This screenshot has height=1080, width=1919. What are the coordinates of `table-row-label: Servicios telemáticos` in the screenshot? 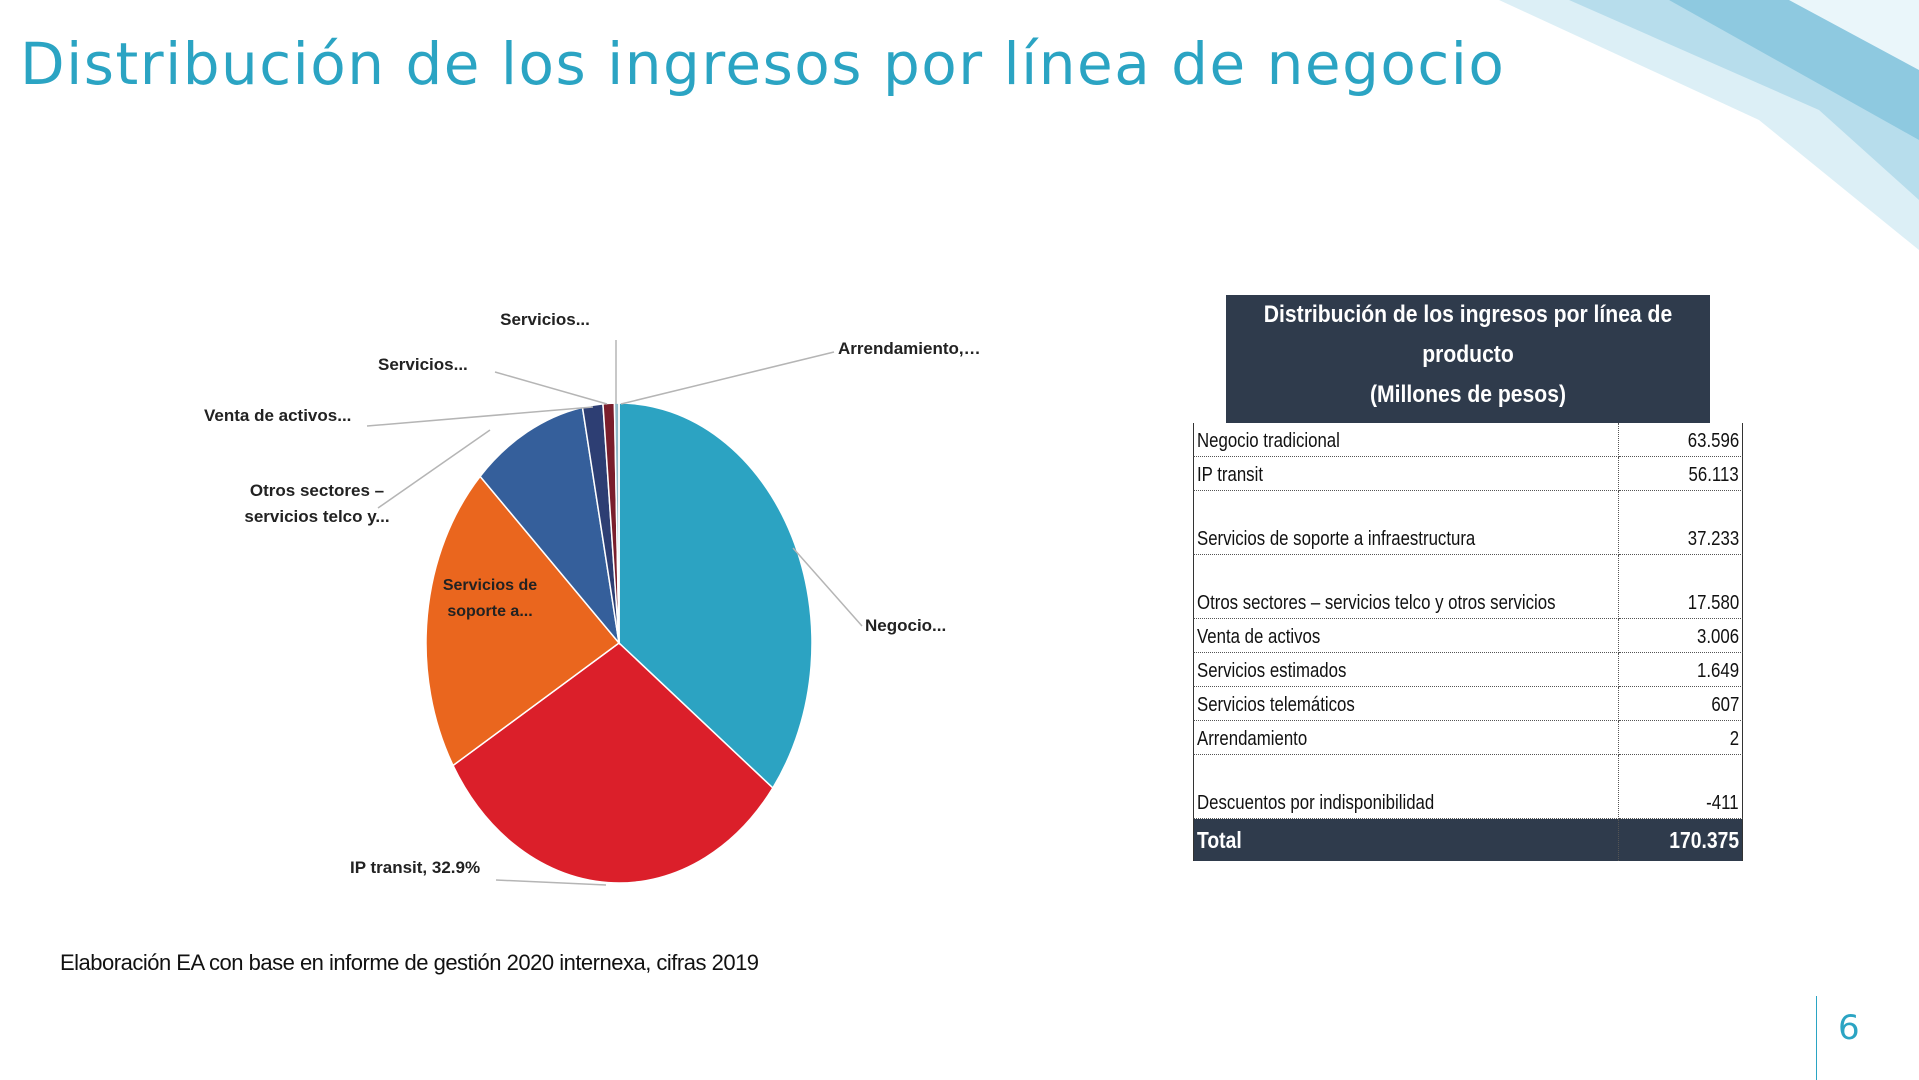 It's located at (1406, 704).